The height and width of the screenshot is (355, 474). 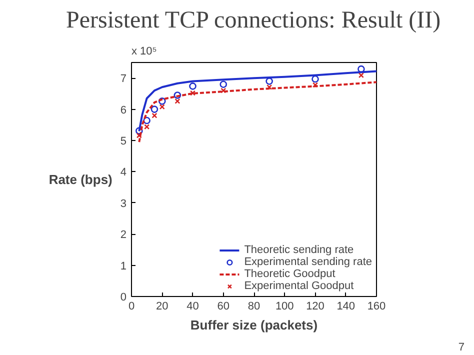 I want to click on x-tick-label: 80, so click(x=254, y=306).